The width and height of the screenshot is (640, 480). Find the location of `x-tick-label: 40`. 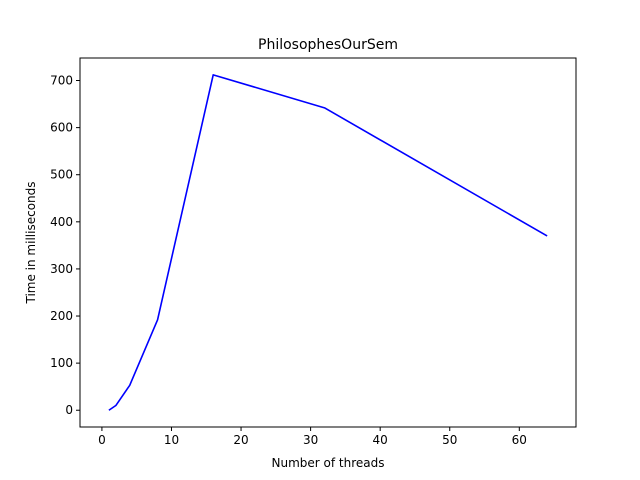

x-tick-label: 40 is located at coordinates (380, 440).